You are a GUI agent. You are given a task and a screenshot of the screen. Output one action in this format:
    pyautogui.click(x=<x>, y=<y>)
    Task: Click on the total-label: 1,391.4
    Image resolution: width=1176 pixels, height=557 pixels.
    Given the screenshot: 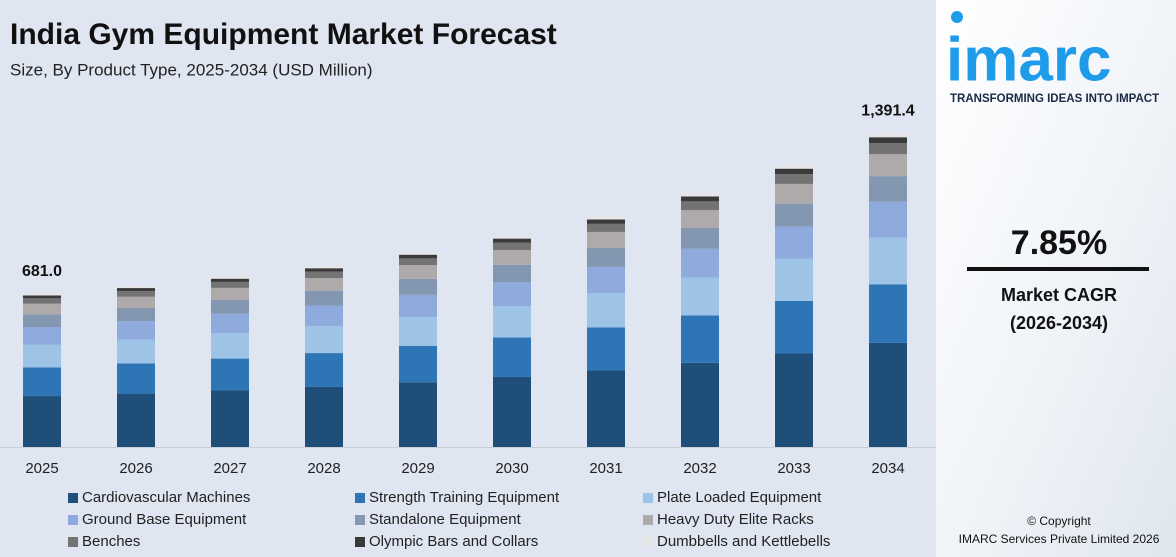 What is the action you would take?
    pyautogui.click(x=887, y=111)
    